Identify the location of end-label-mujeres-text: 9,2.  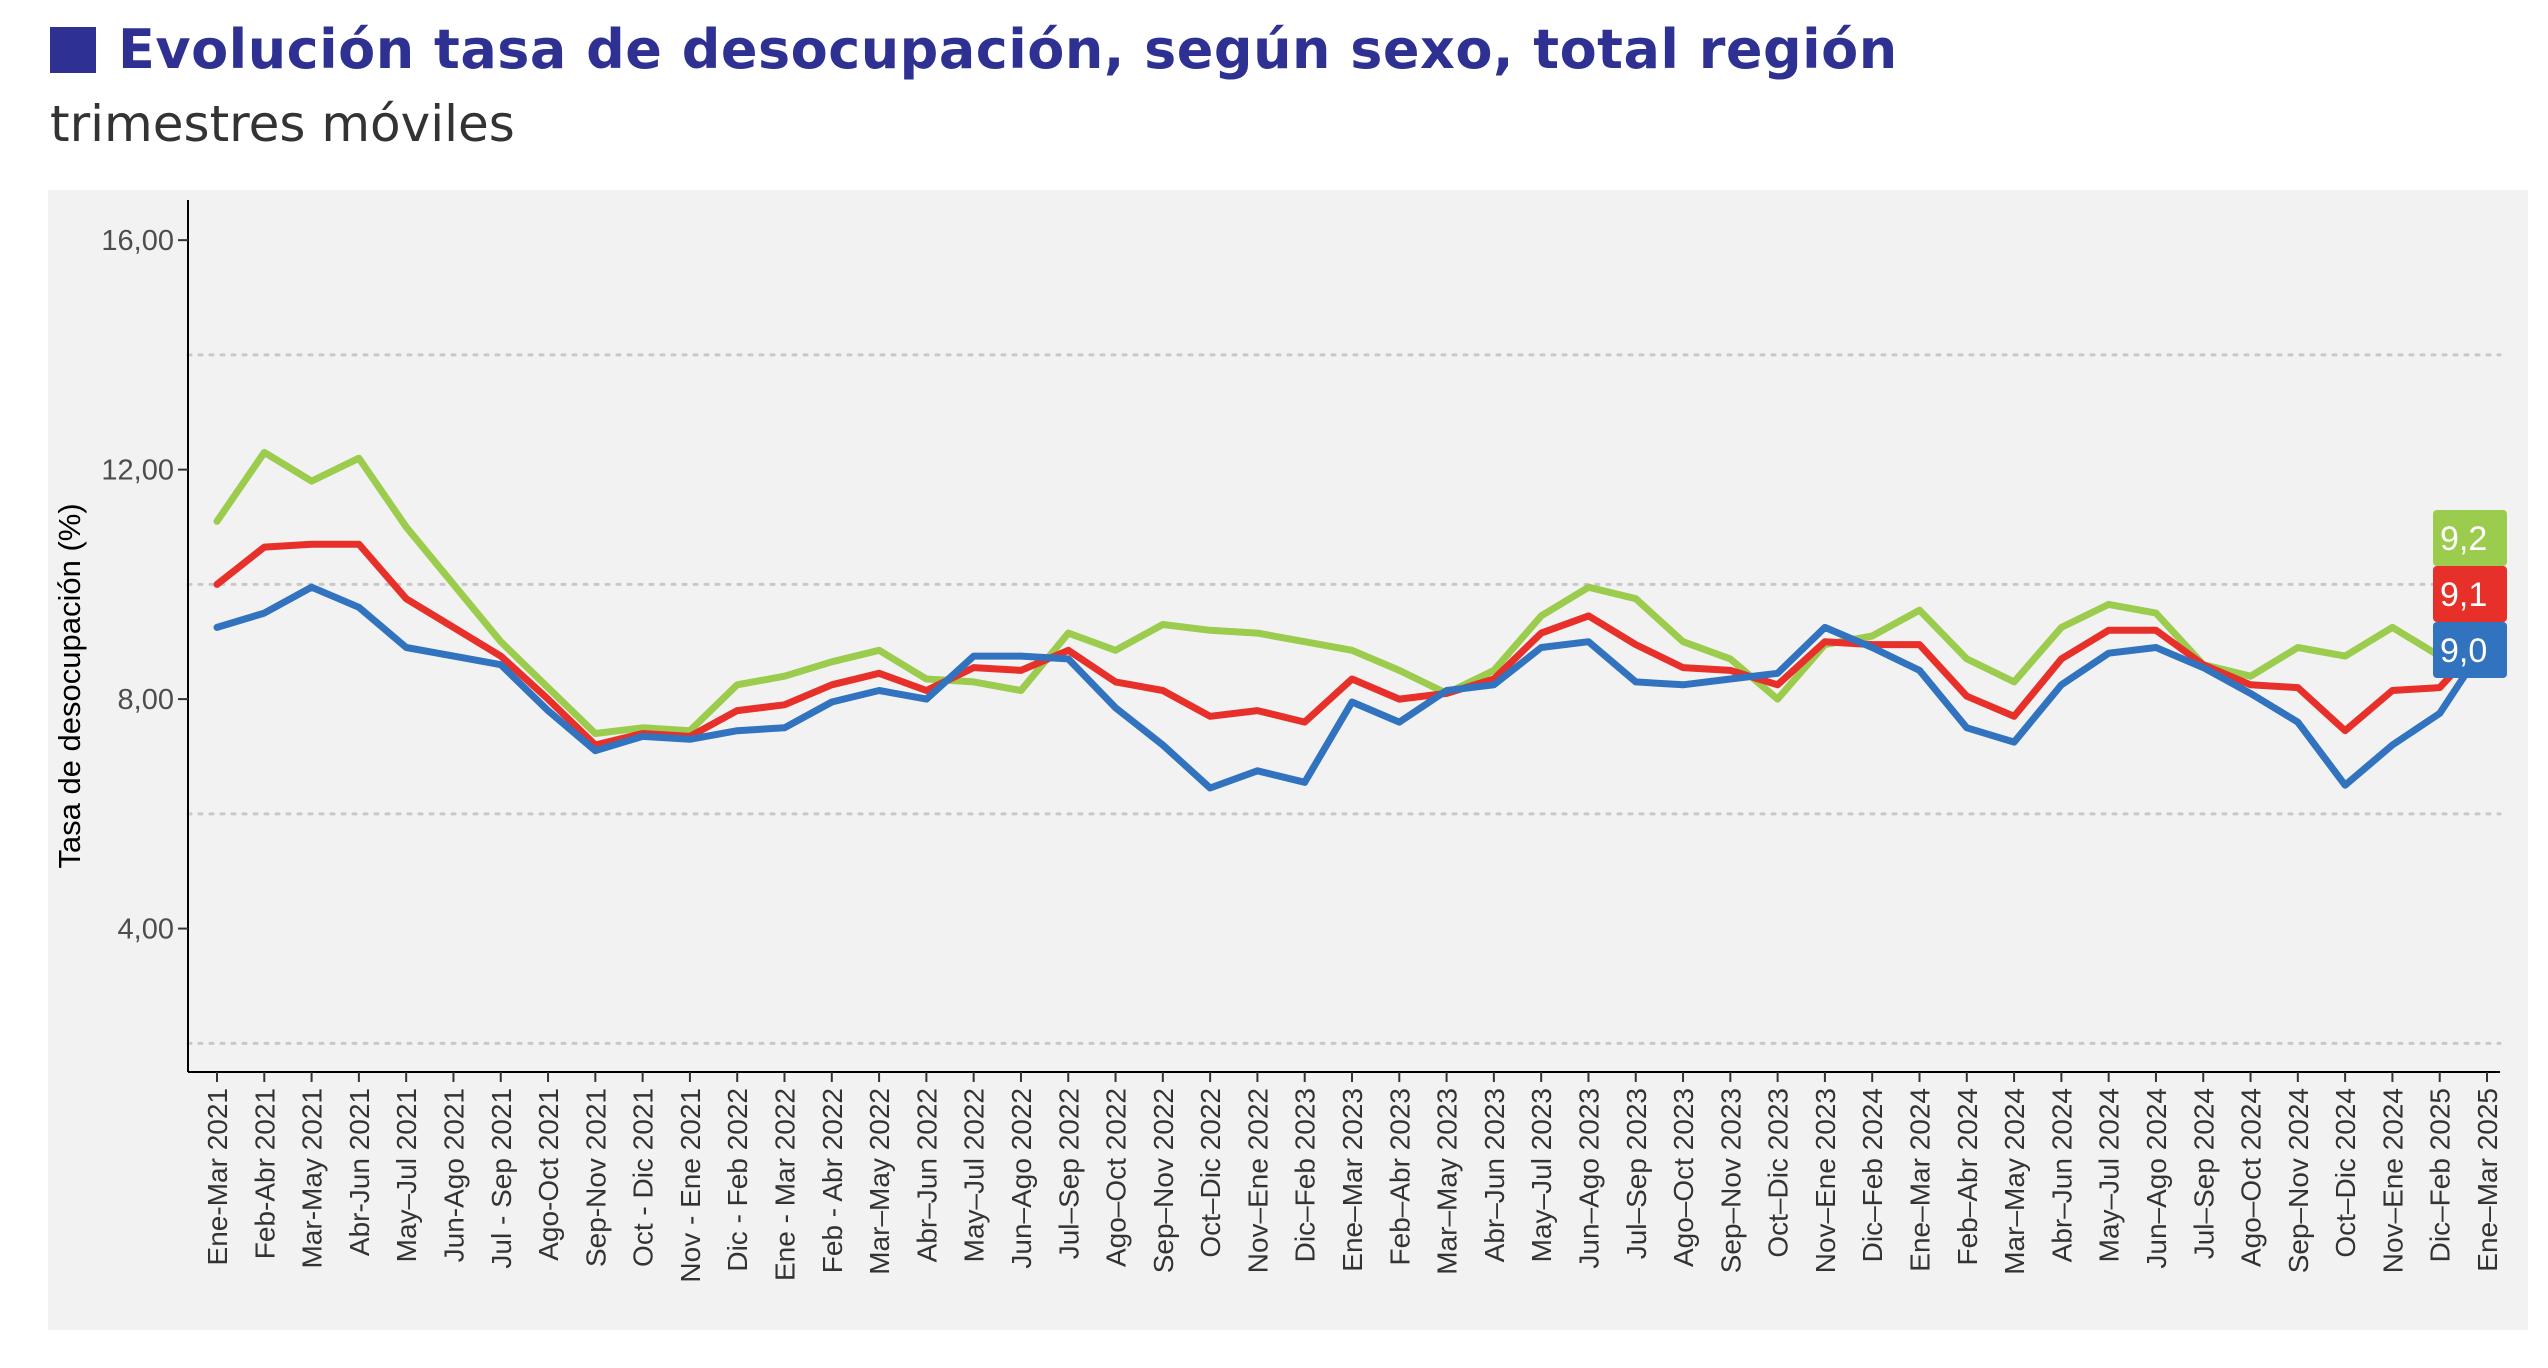
(2463, 539).